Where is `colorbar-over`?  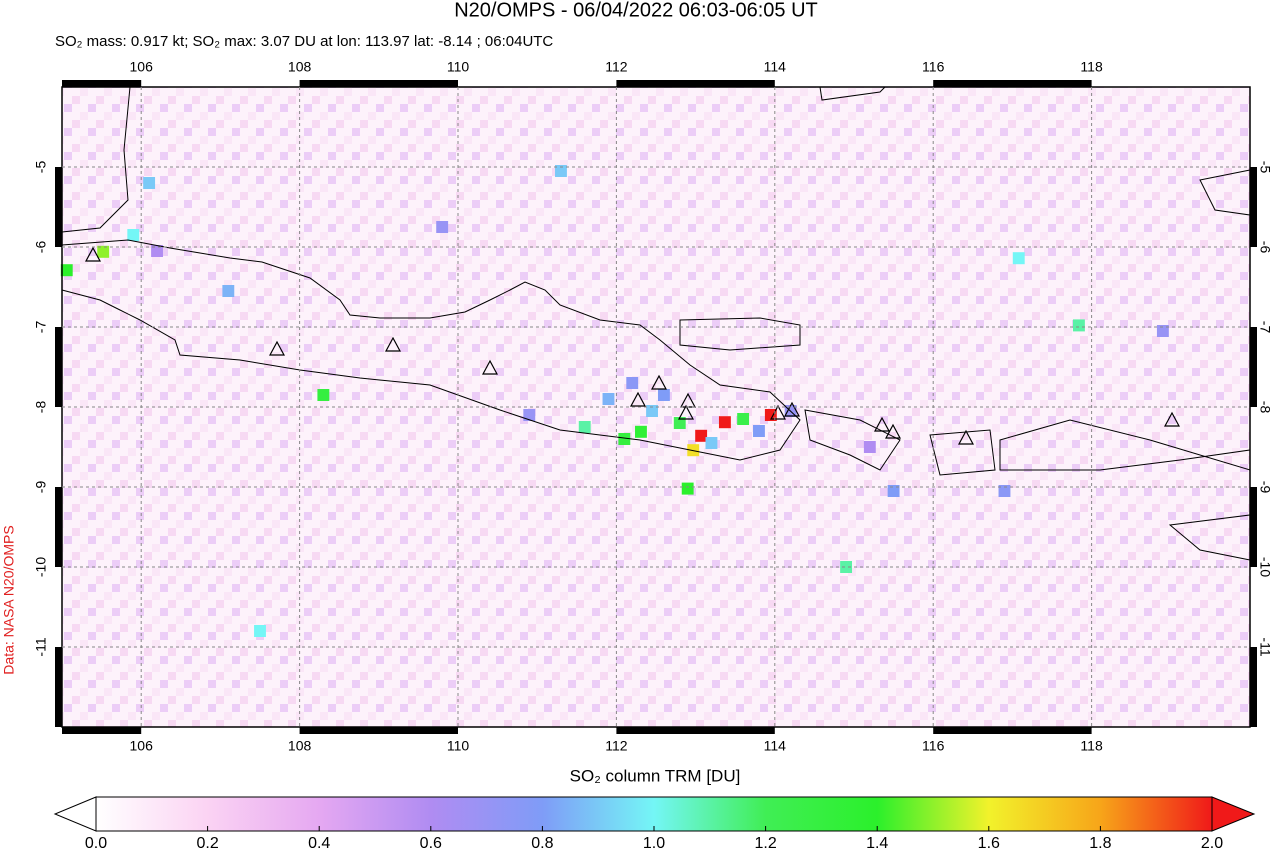 colorbar-over is located at coordinates (1233, 814).